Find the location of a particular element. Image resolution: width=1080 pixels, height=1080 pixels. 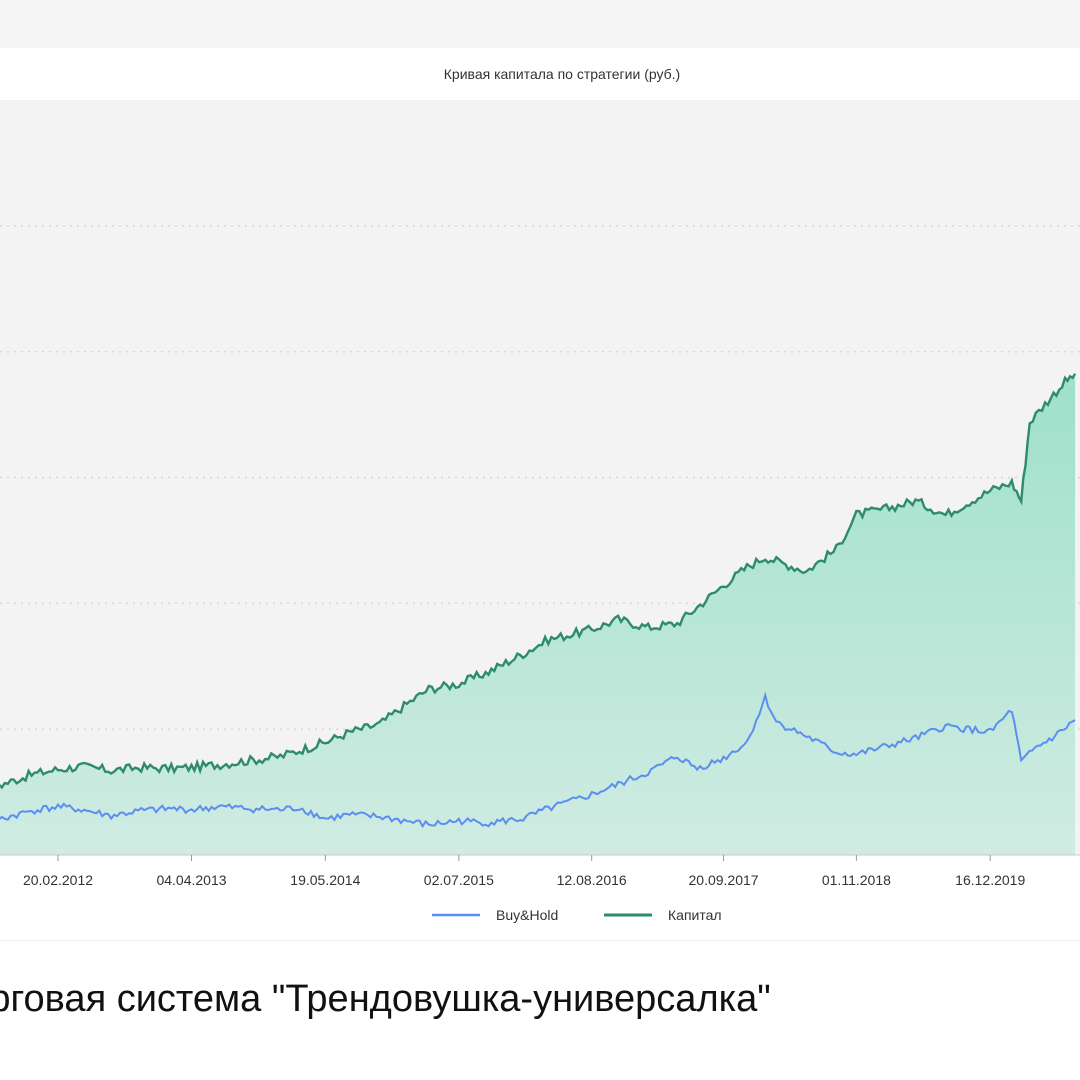

x-tick-label: 02.07.2015 is located at coordinates (459, 880).